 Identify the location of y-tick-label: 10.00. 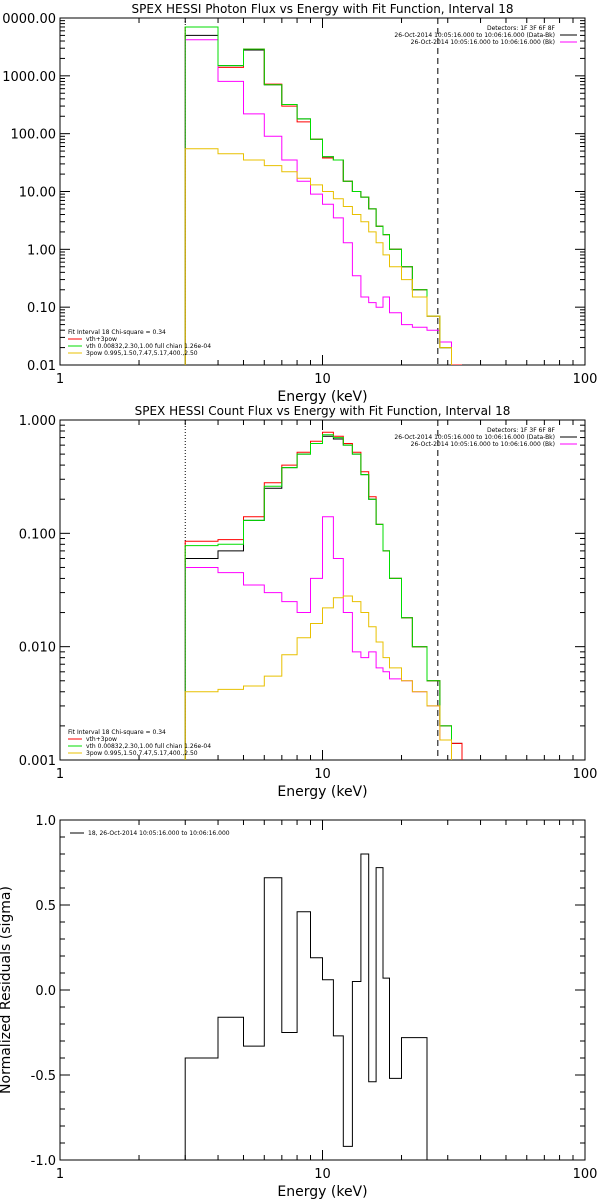
(37, 193).